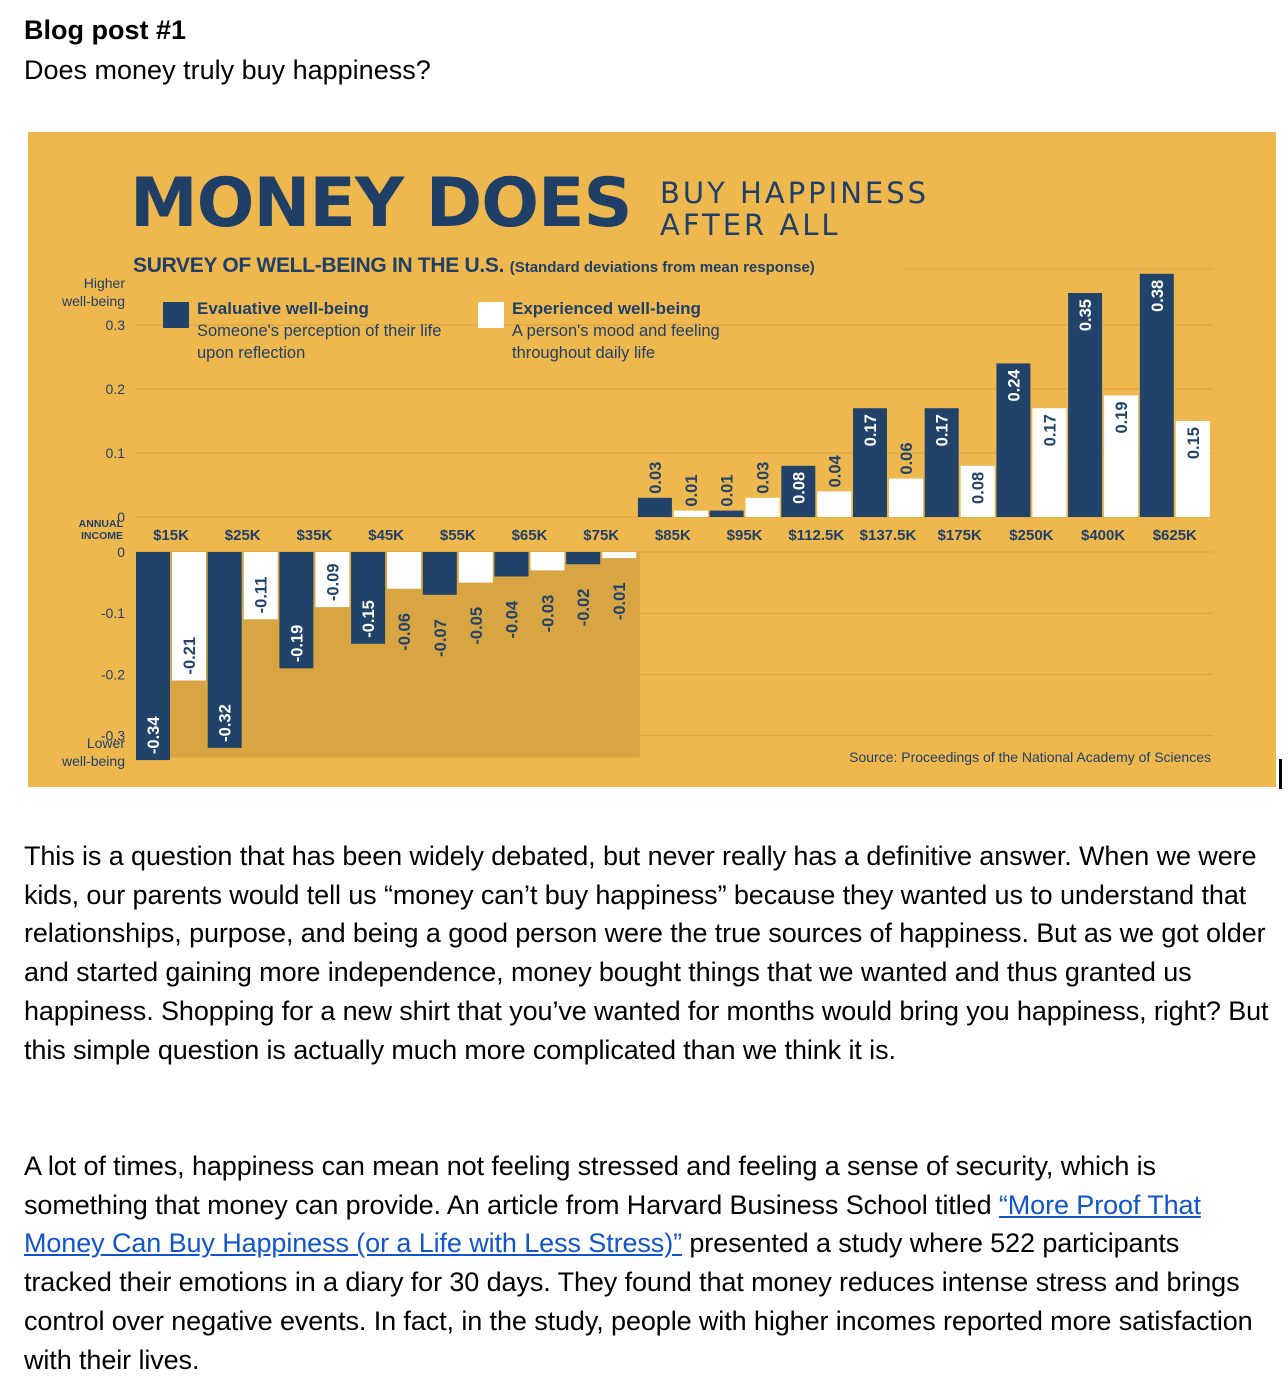  Describe the element at coordinates (262, 595) in the screenshot. I see `data-label-experienced: -0.11` at that location.